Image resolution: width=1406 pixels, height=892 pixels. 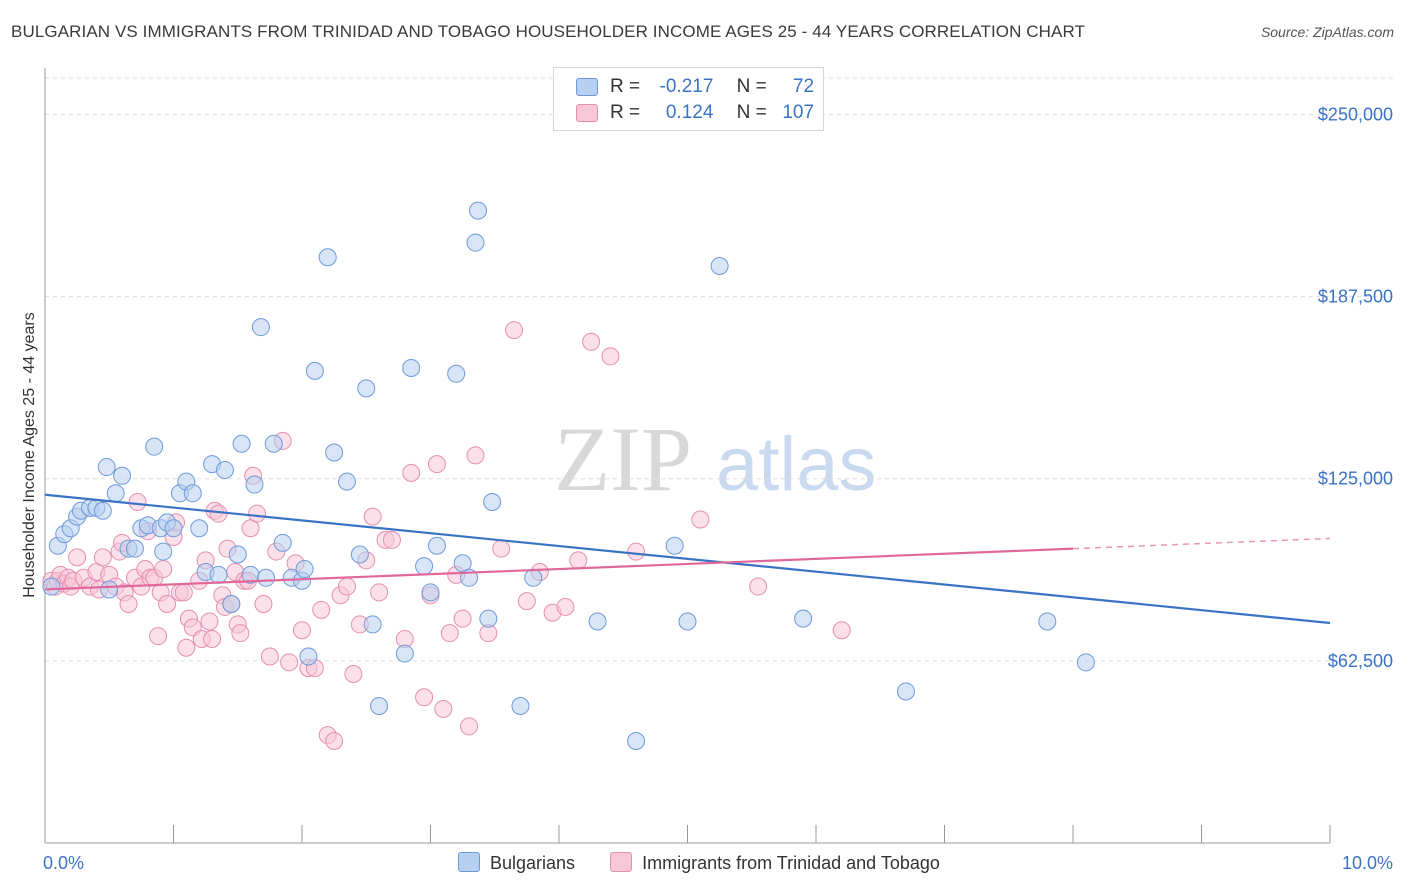 I want to click on legend-row-bulgarians: R = -0.217 N = 72, so click(x=695, y=88).